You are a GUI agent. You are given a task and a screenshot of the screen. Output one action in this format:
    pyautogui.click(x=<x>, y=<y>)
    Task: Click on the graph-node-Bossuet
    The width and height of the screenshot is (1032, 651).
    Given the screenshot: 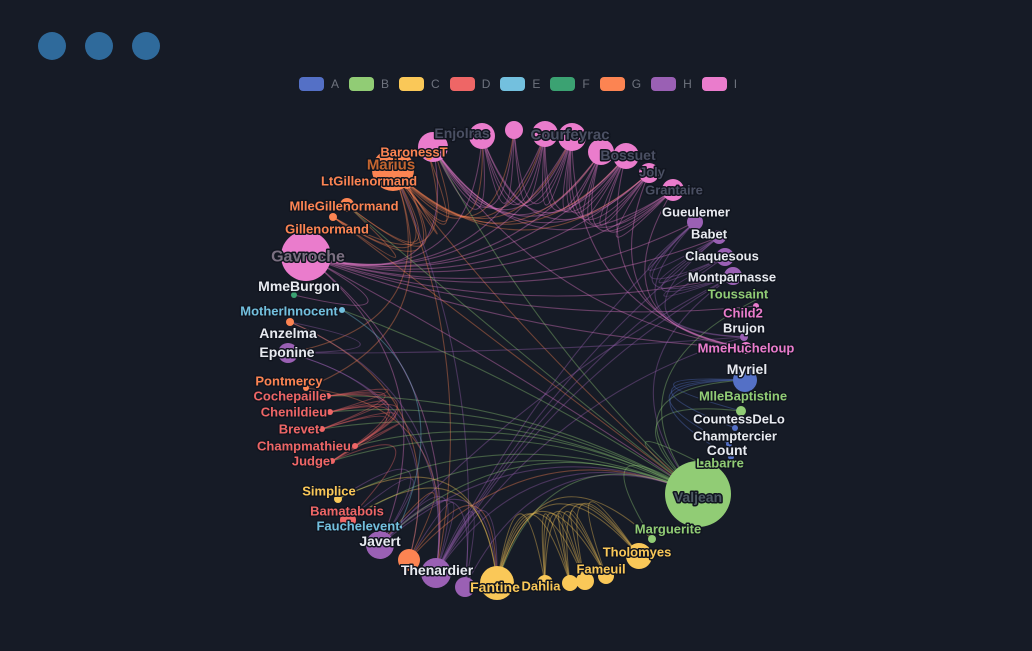 What is the action you would take?
    pyautogui.click(x=626, y=156)
    